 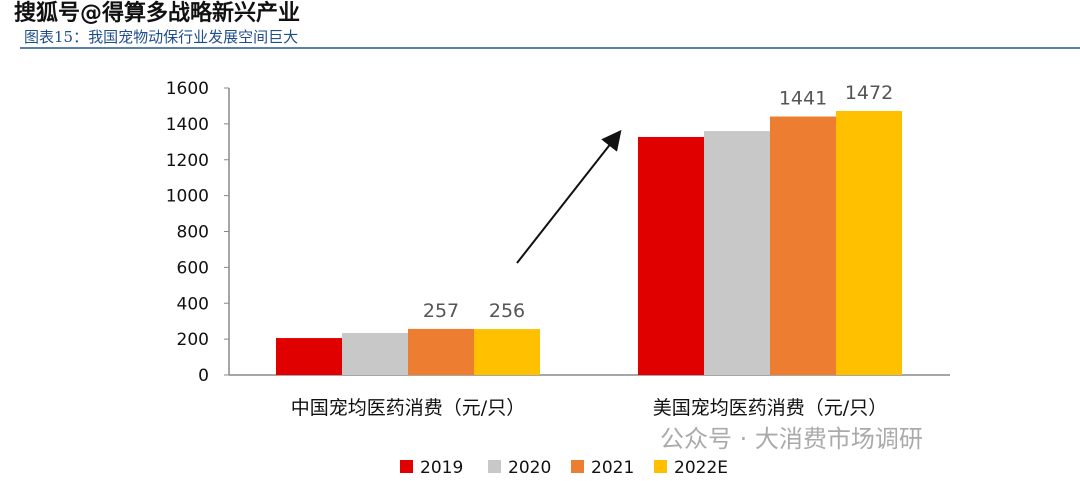 What do you see at coordinates (157, 13) in the screenshot?
I see `watermark: 搜狐号@得算多战略新兴产业` at bounding box center [157, 13].